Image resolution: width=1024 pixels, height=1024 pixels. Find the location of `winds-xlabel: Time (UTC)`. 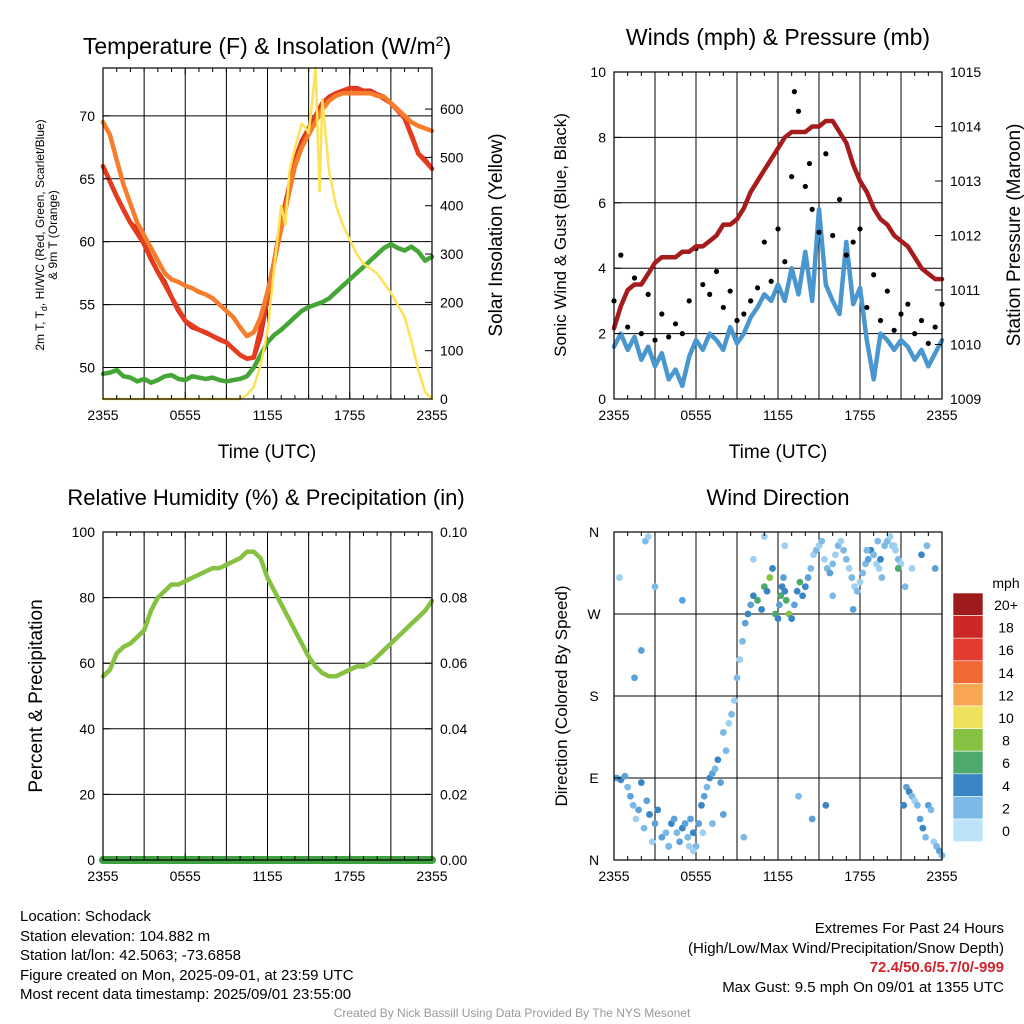

winds-xlabel: Time (UTC) is located at coordinates (778, 452).